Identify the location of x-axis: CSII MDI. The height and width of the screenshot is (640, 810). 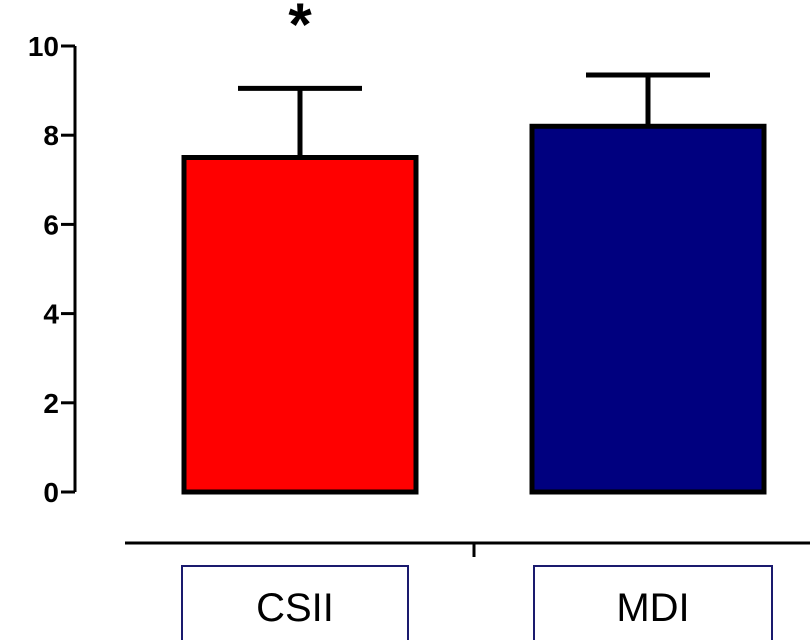
(467, 590).